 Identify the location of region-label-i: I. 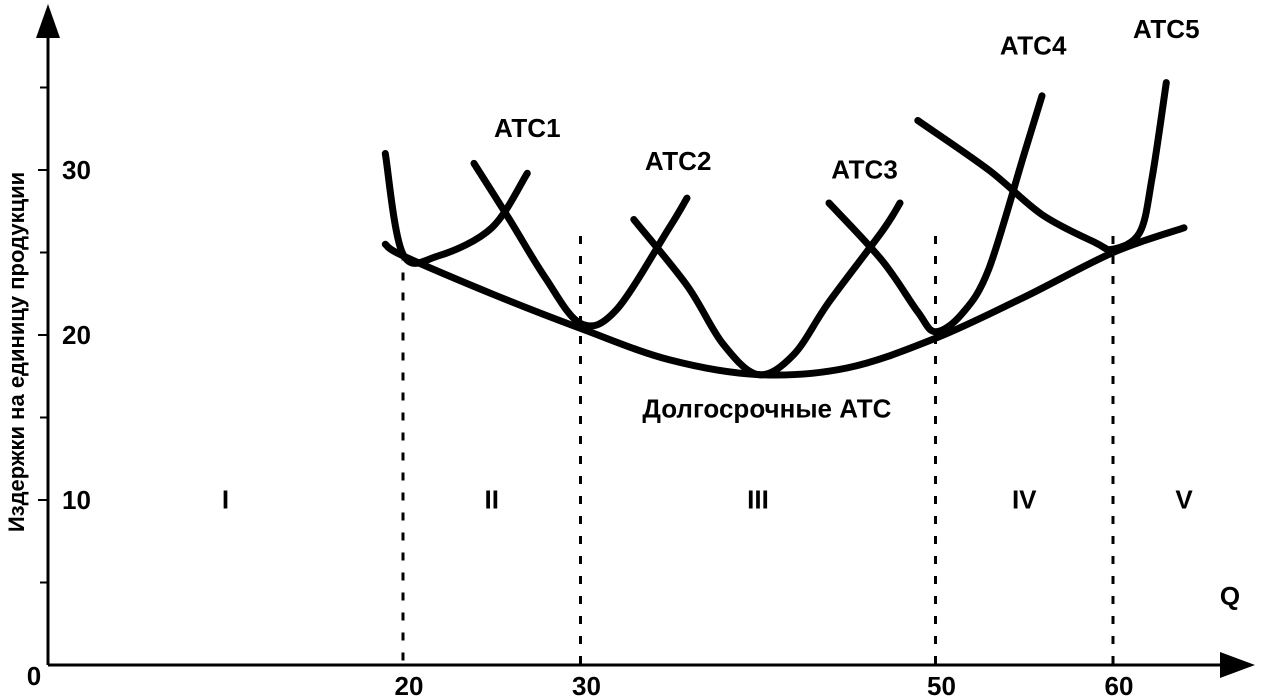
(225, 499).